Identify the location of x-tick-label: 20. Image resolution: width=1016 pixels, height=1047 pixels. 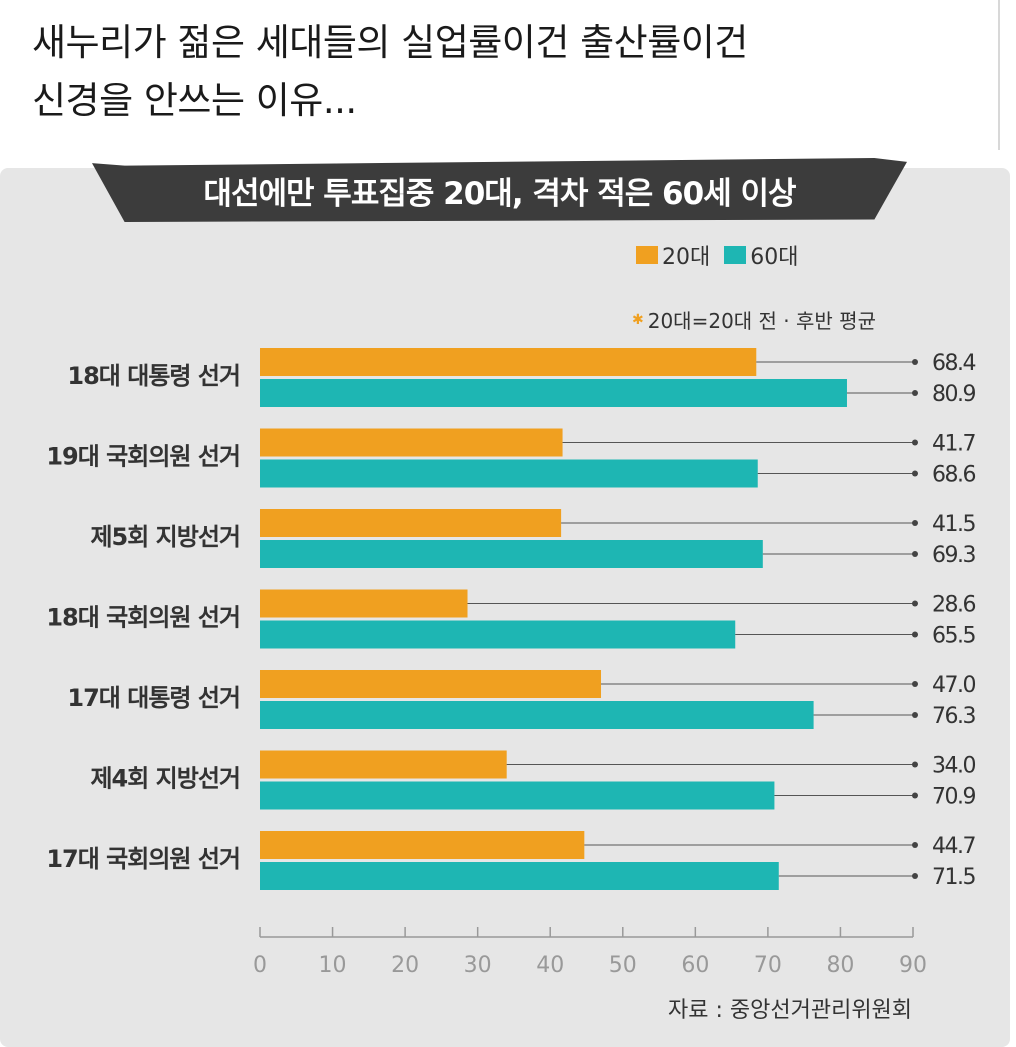
(405, 965).